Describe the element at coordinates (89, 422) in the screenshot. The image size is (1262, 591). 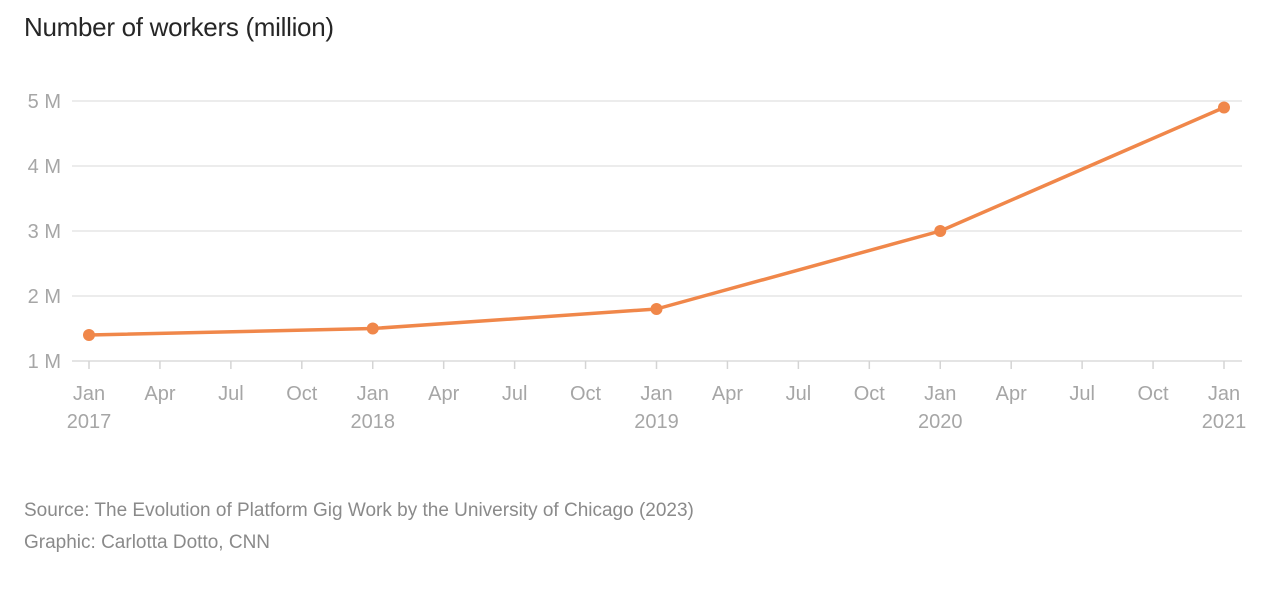
I see `x-tick-year-label: 2017` at that location.